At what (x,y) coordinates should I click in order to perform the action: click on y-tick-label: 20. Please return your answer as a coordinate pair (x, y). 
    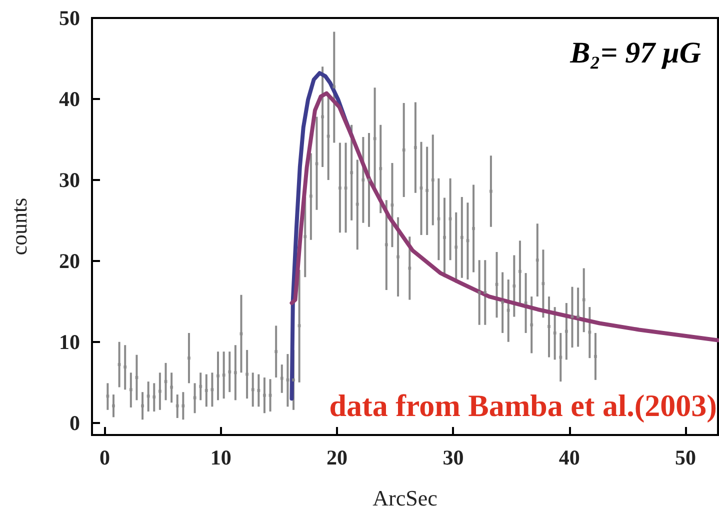
    Looking at the image, I should click on (69, 260).